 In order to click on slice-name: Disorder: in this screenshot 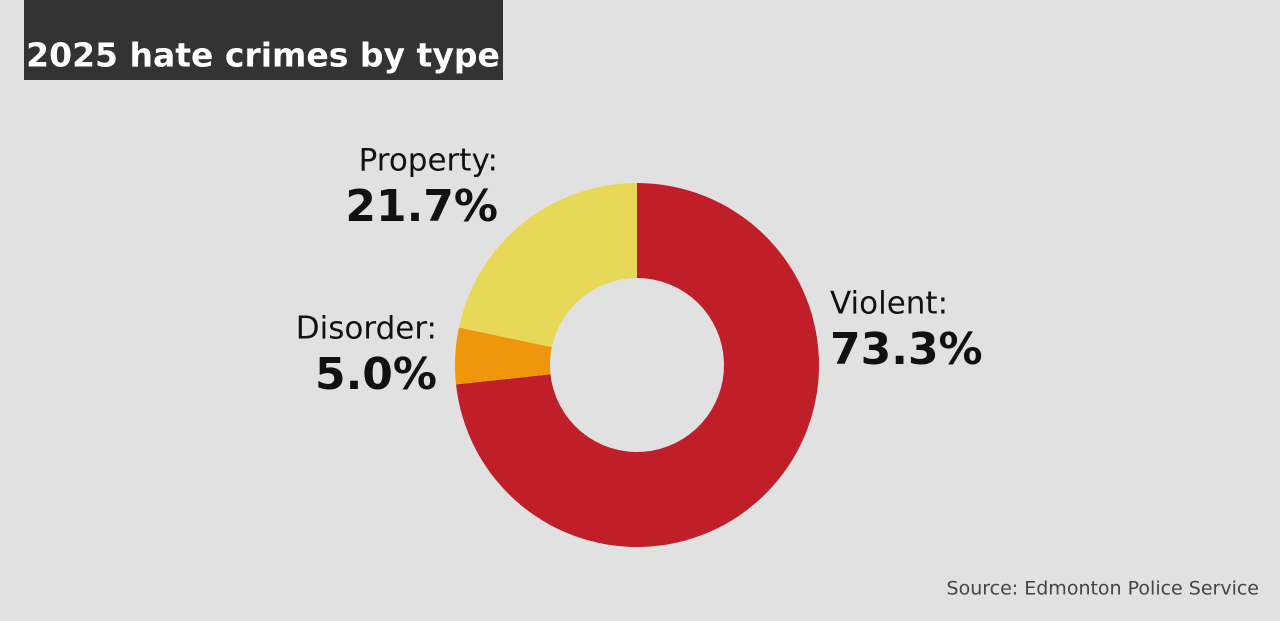, I will do `click(366, 329)`.